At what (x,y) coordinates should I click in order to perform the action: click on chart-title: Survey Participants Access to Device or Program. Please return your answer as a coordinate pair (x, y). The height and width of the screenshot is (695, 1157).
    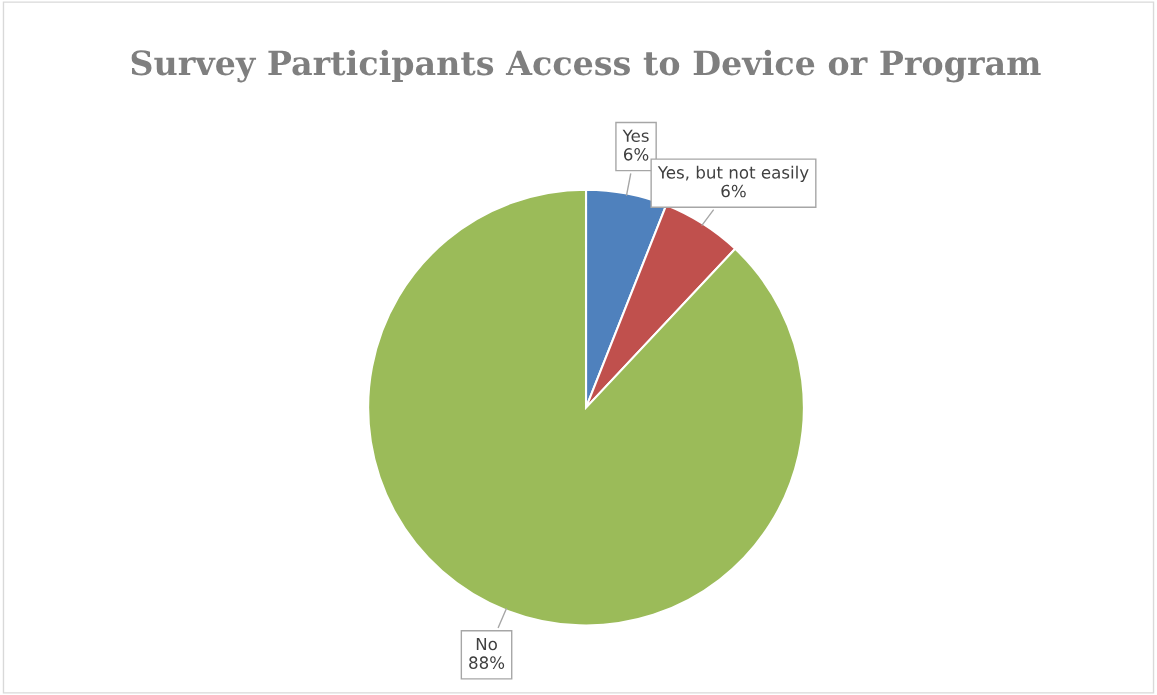
    Looking at the image, I should click on (586, 66).